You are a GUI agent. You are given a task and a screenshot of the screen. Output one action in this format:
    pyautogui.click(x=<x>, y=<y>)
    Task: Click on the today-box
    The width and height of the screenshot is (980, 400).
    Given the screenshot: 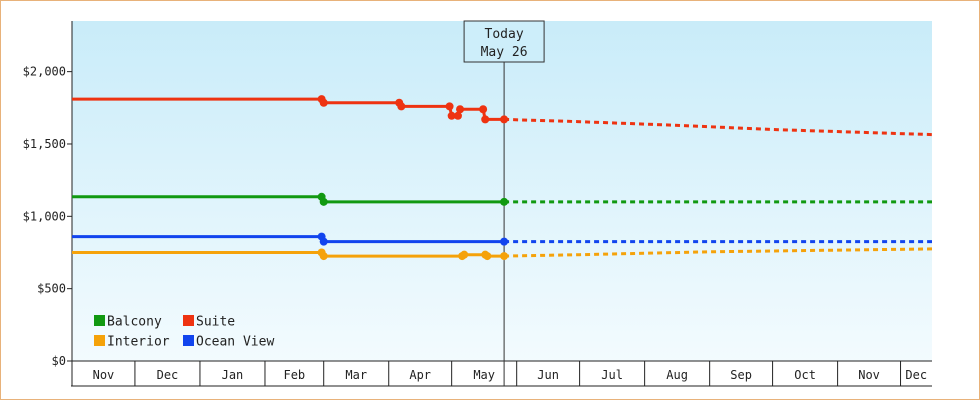 What is the action you would take?
    pyautogui.click(x=504, y=41)
    